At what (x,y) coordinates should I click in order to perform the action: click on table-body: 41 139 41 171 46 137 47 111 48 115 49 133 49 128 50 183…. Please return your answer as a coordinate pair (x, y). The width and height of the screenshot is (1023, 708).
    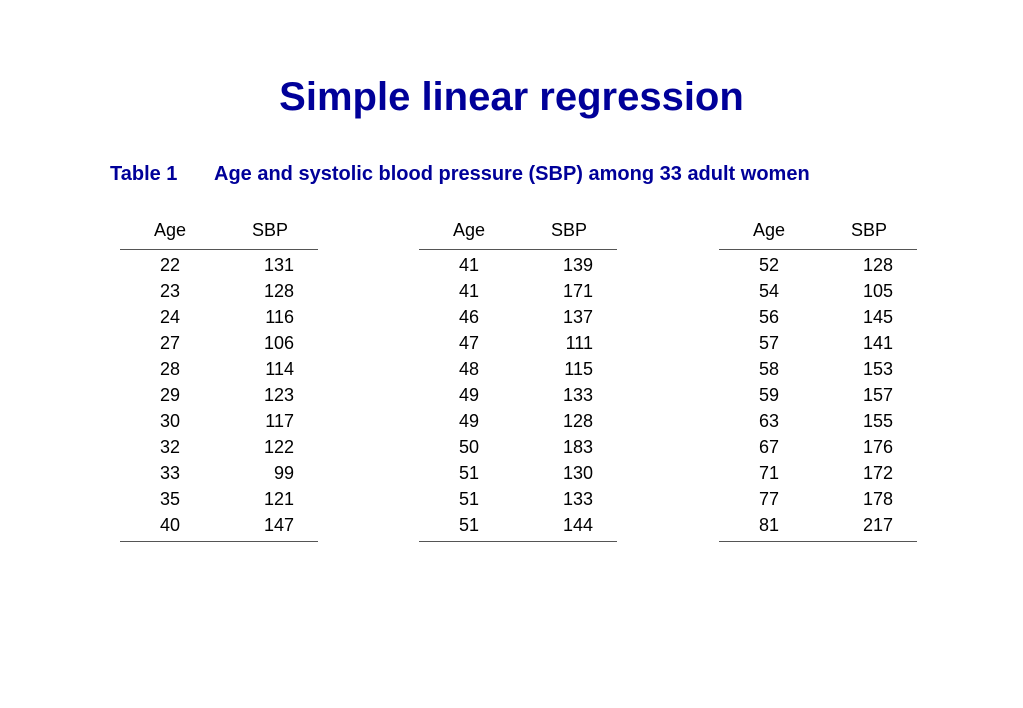
    Looking at the image, I should click on (518, 396).